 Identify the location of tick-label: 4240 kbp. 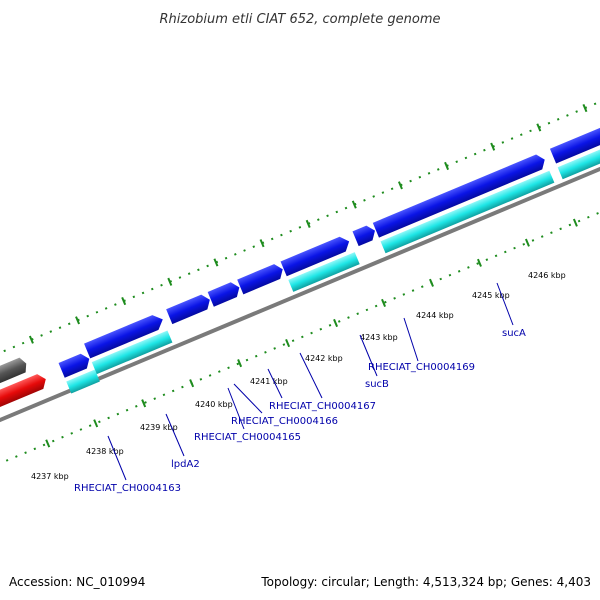
(214, 404).